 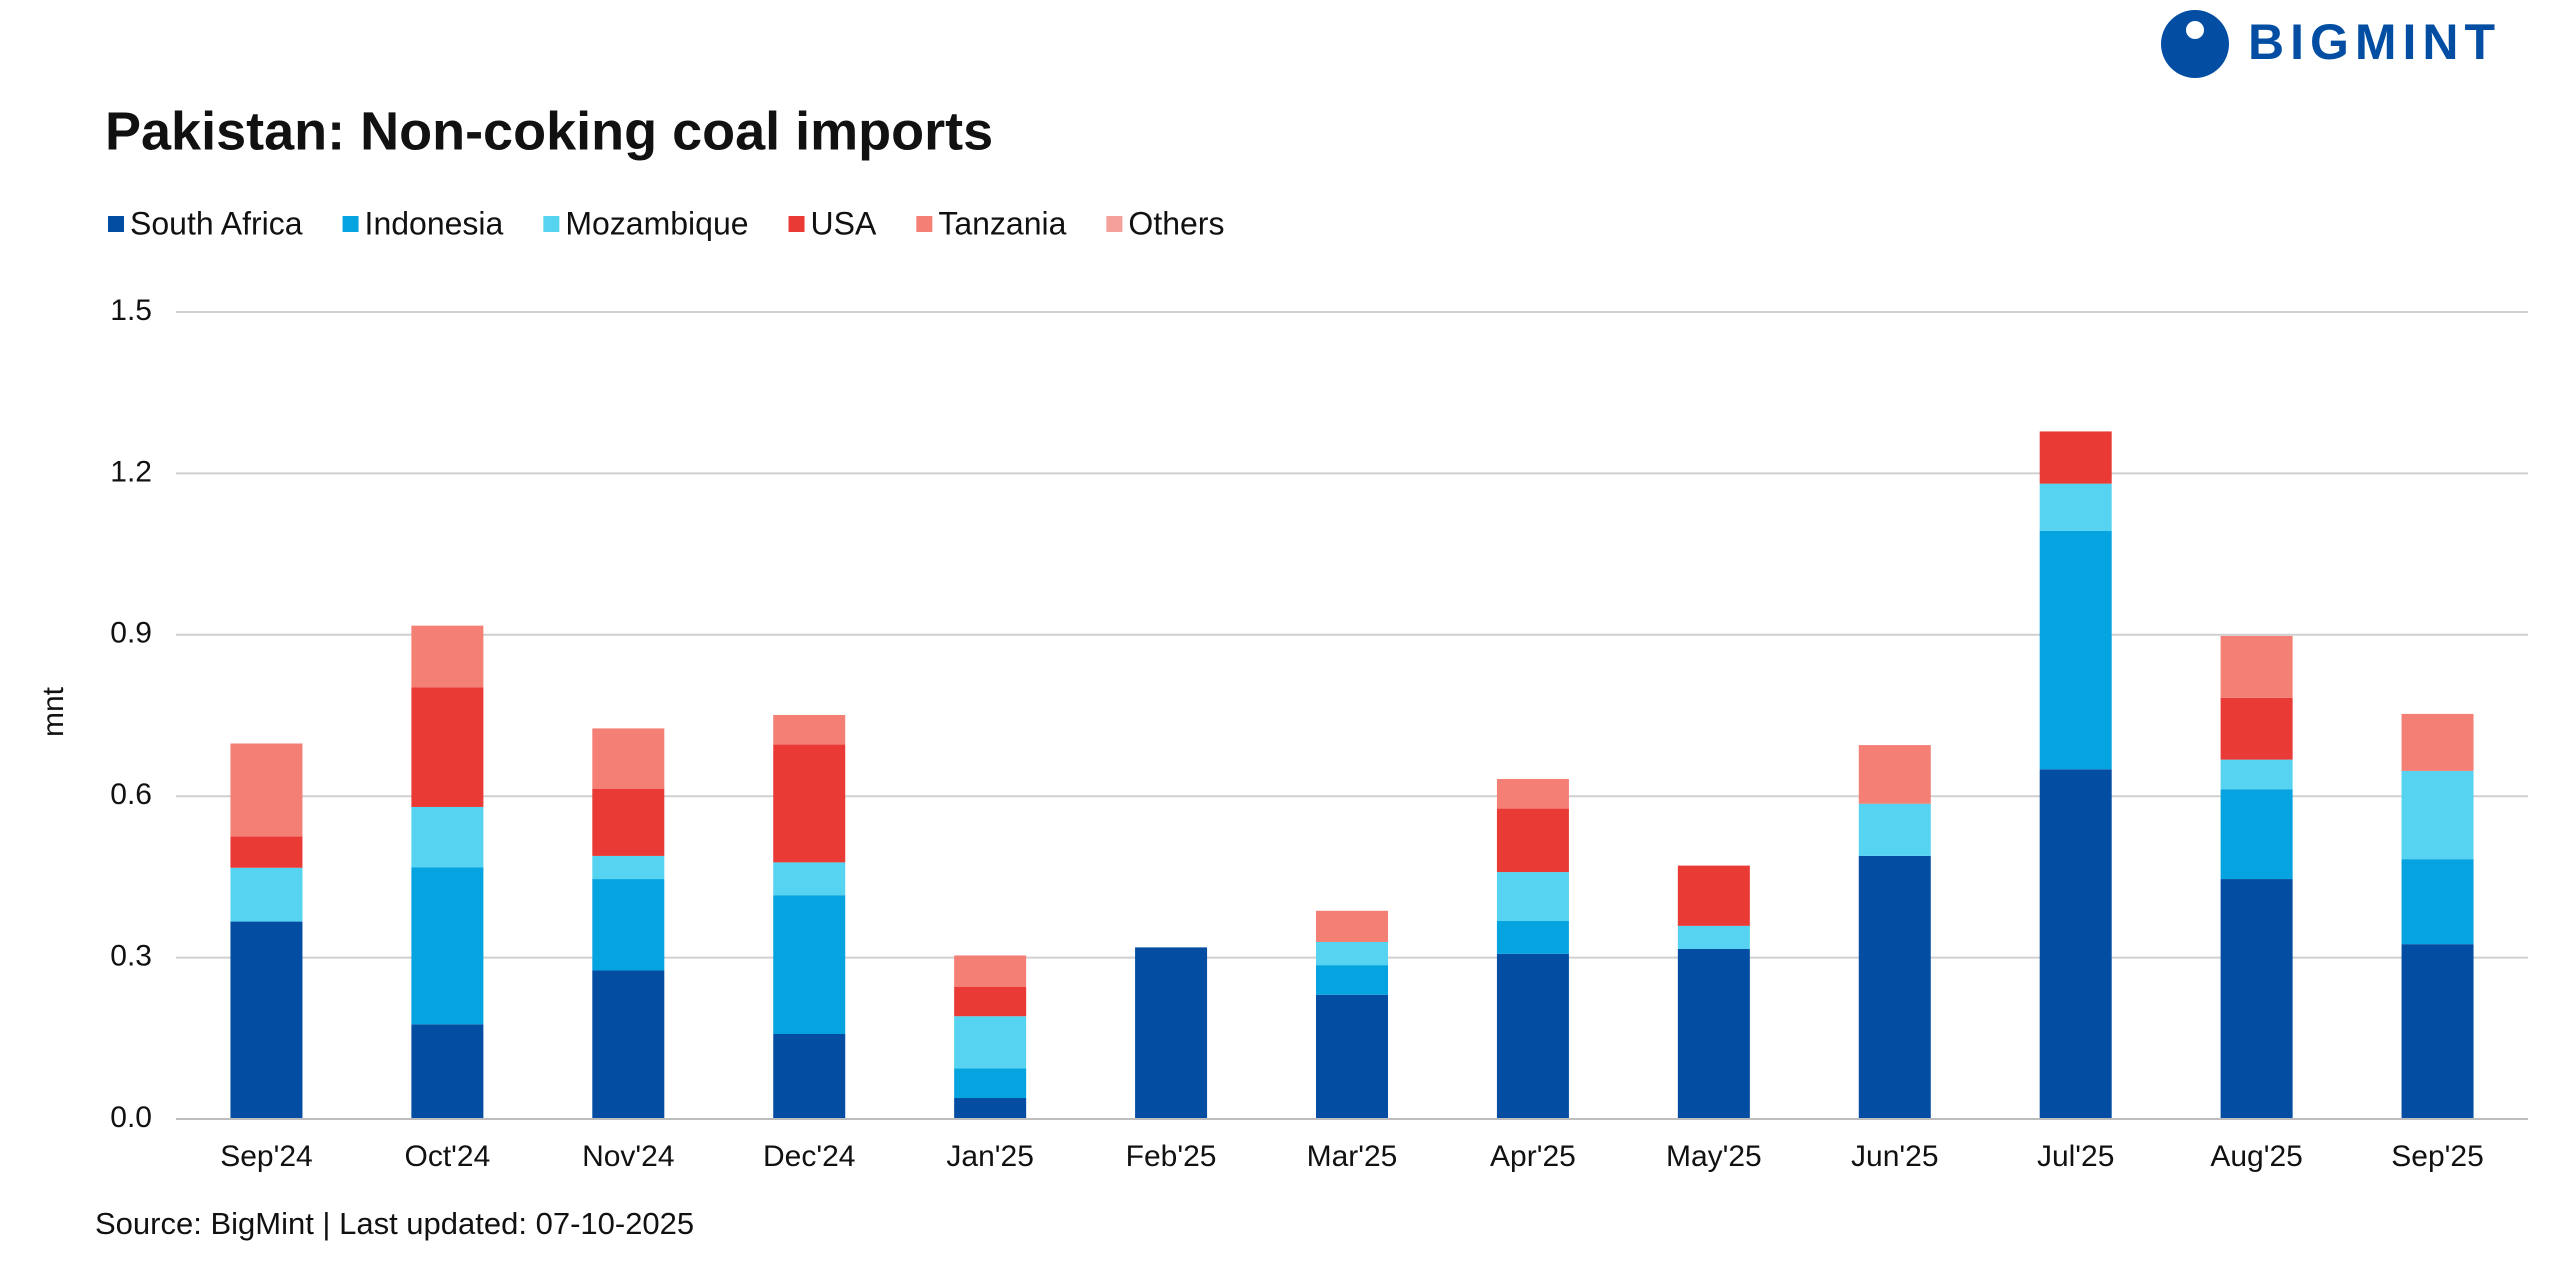 What do you see at coordinates (809, 1156) in the screenshot?
I see `x-tick-label: Dec'24` at bounding box center [809, 1156].